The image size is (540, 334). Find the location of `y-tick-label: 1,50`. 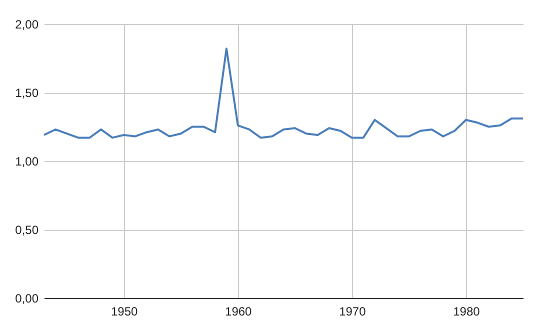

y-tick-label: 1,50 is located at coordinates (27, 93).